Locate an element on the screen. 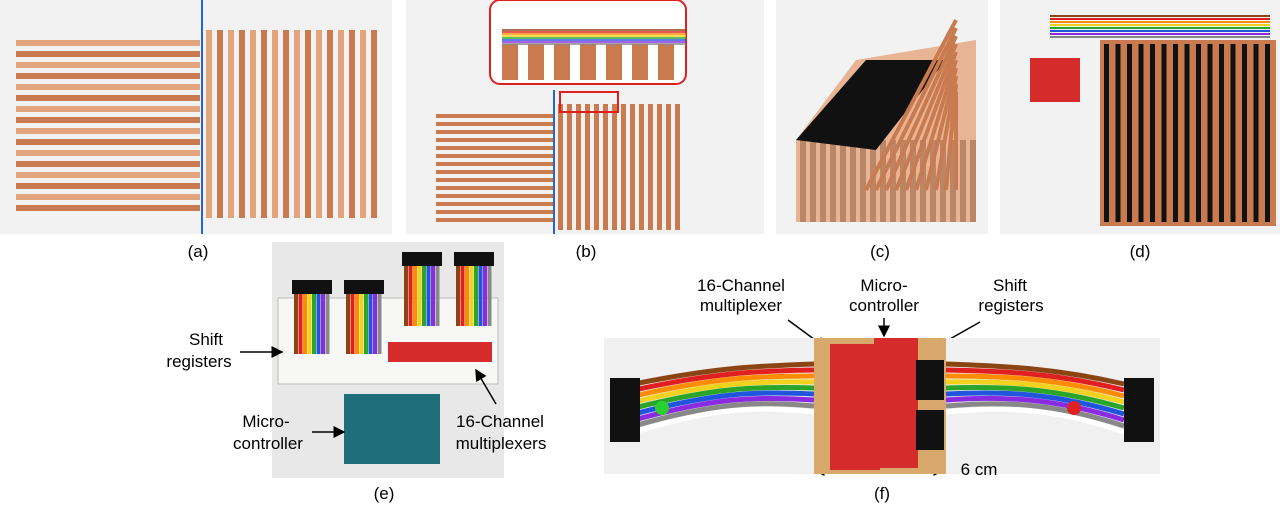  zoom-region is located at coordinates (589, 102).